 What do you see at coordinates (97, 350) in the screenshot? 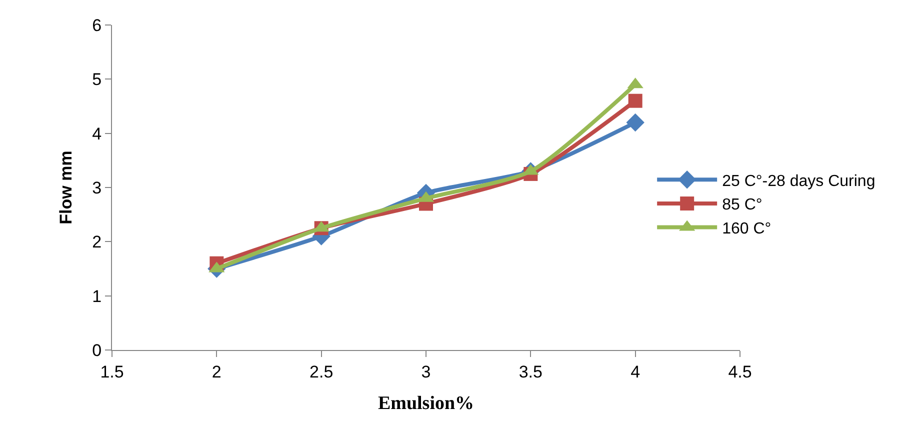
I see `y-tick-label: 0` at bounding box center [97, 350].